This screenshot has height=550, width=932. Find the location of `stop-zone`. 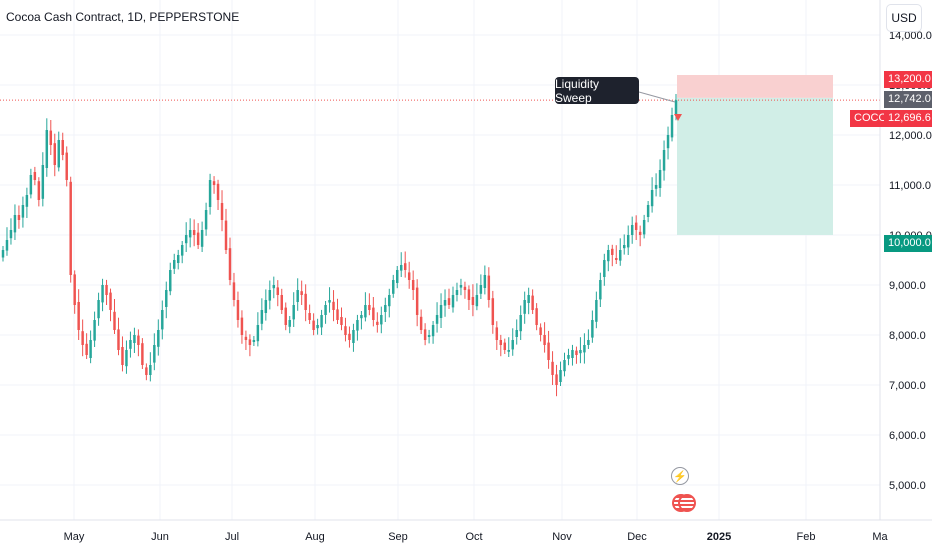

stop-zone is located at coordinates (755, 166).